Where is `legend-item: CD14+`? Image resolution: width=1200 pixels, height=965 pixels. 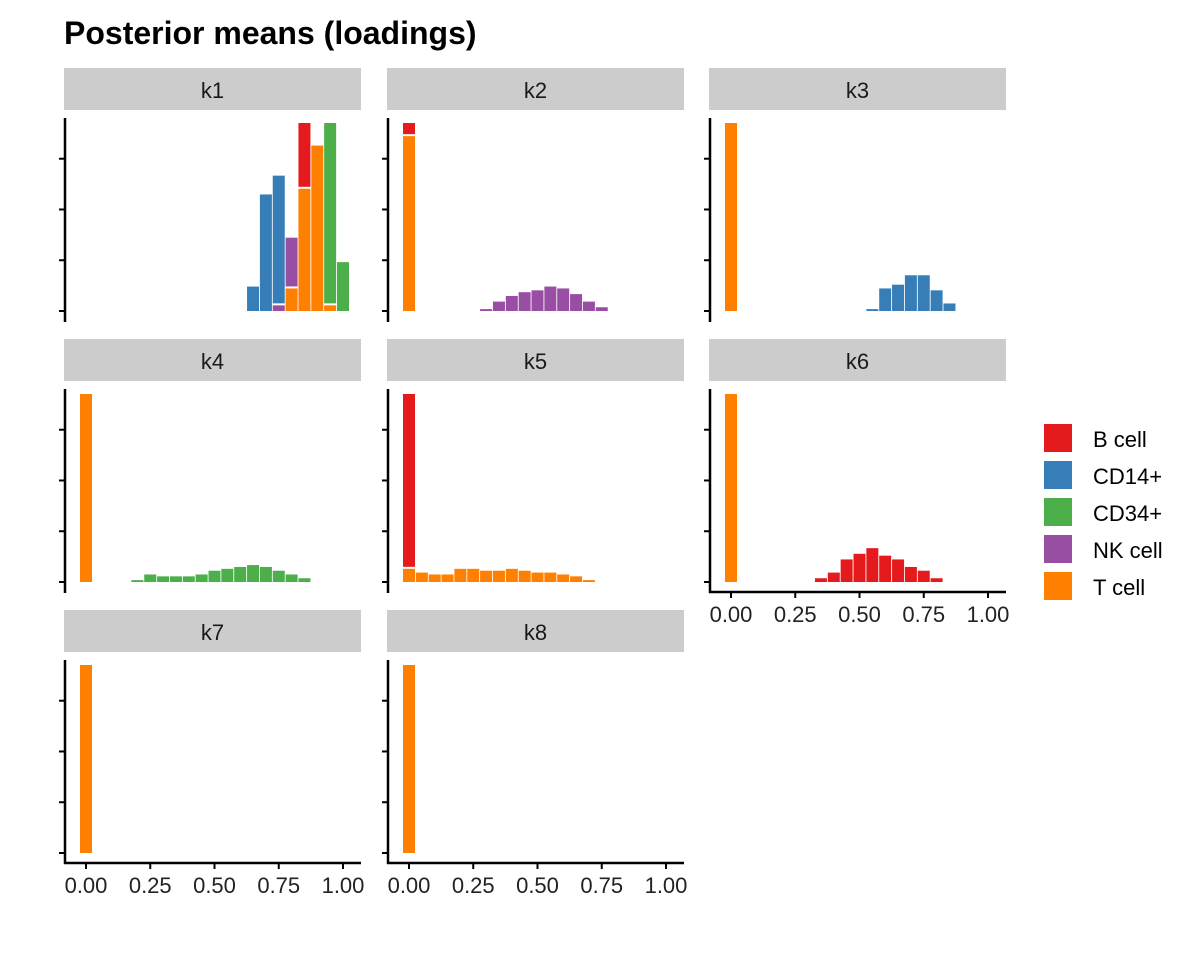 legend-item: CD14+ is located at coordinates (1103, 475).